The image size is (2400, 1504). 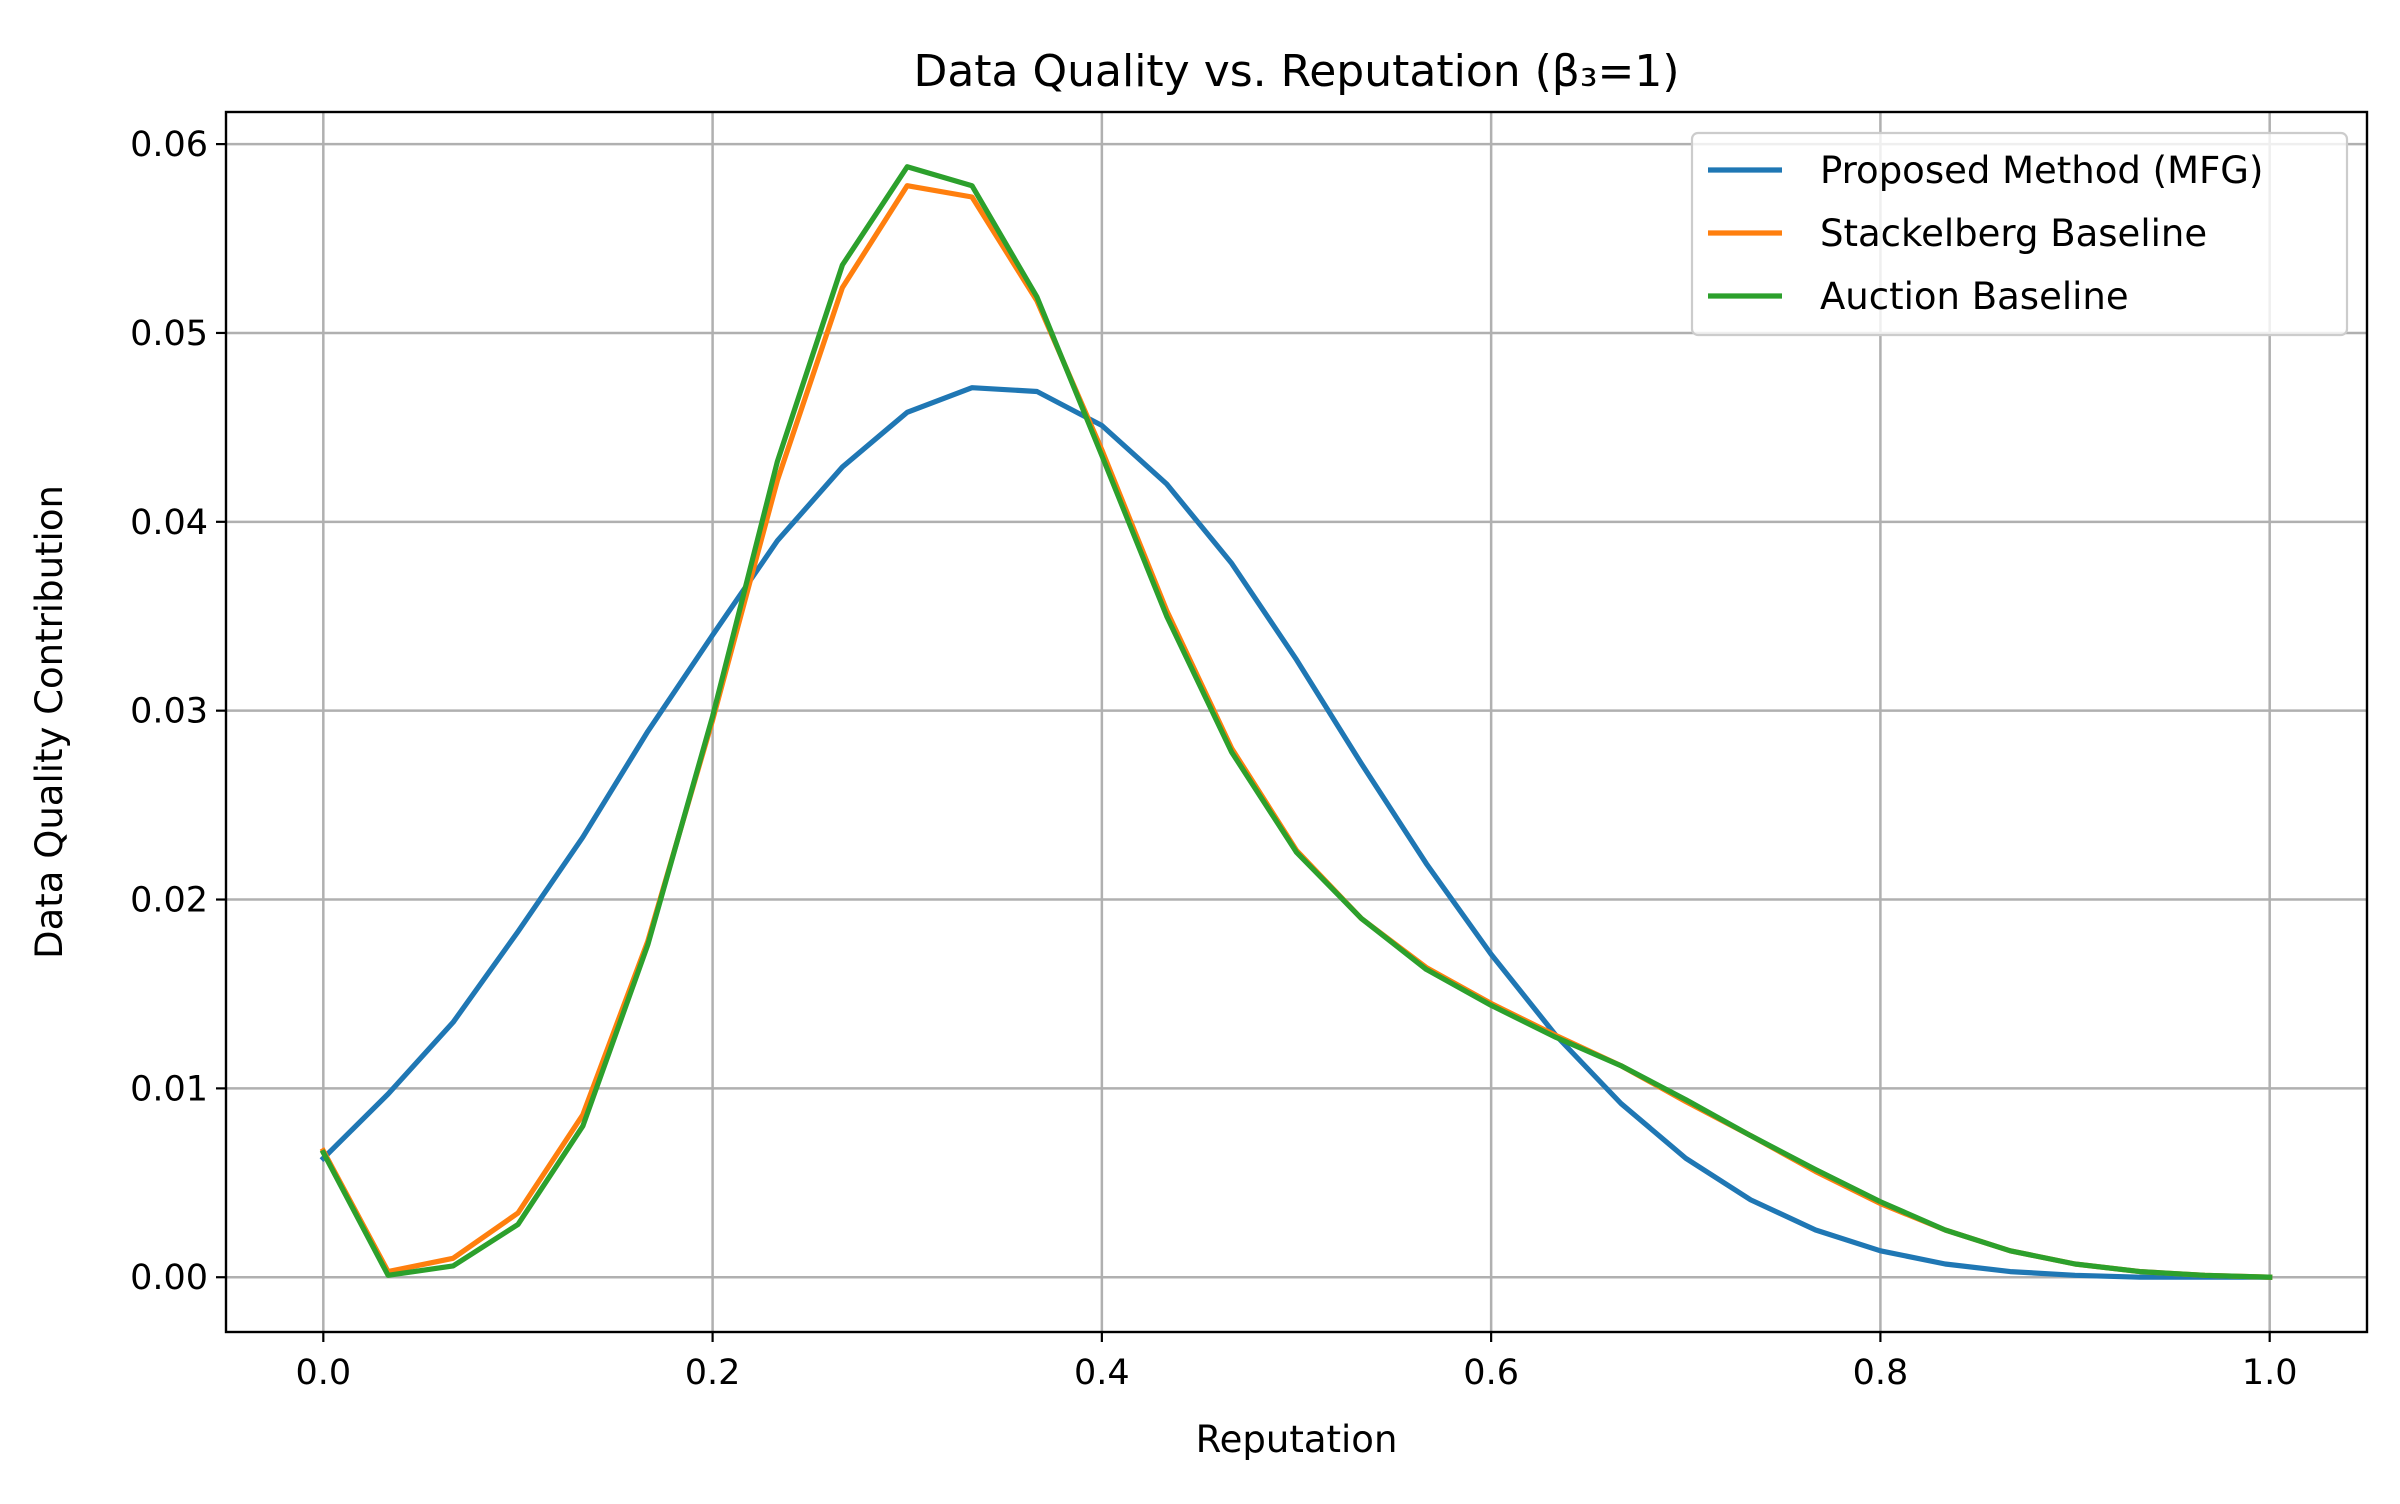 What do you see at coordinates (2041, 170) in the screenshot?
I see `legend-label-proposed-method-mfg: Proposed Method (MFG)` at bounding box center [2041, 170].